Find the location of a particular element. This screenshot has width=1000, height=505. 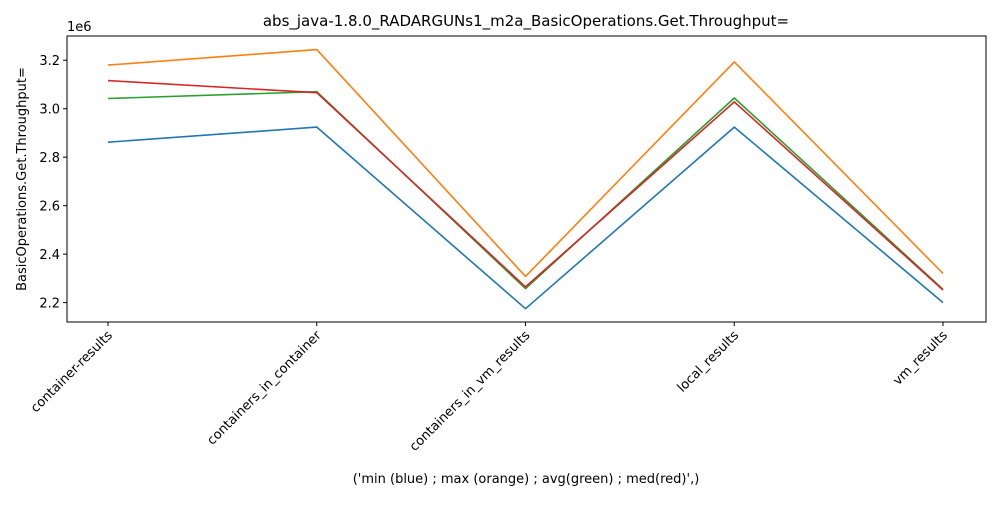

x-tick-label: containers_in_vm_results is located at coordinates (470, 391).